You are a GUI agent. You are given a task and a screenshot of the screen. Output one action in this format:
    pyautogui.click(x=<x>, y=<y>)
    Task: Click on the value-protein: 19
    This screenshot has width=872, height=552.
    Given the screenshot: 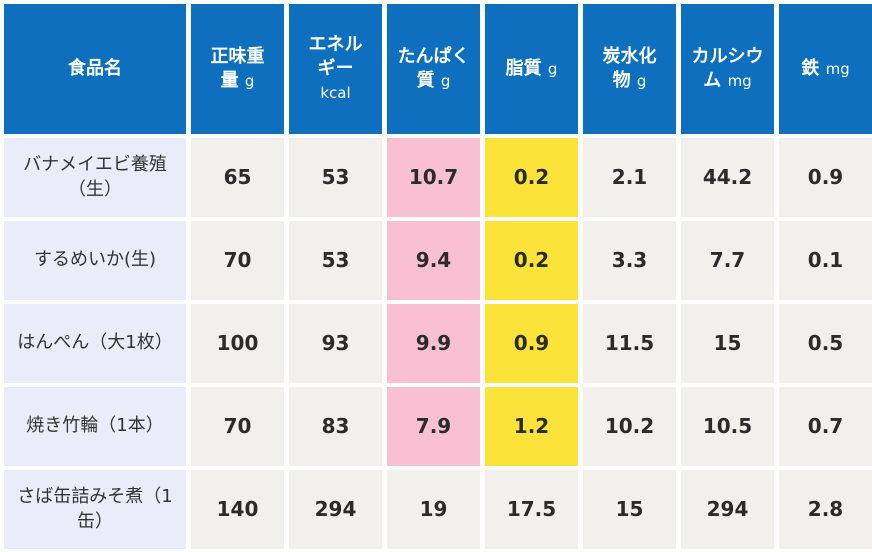 What is the action you would take?
    pyautogui.click(x=433, y=509)
    